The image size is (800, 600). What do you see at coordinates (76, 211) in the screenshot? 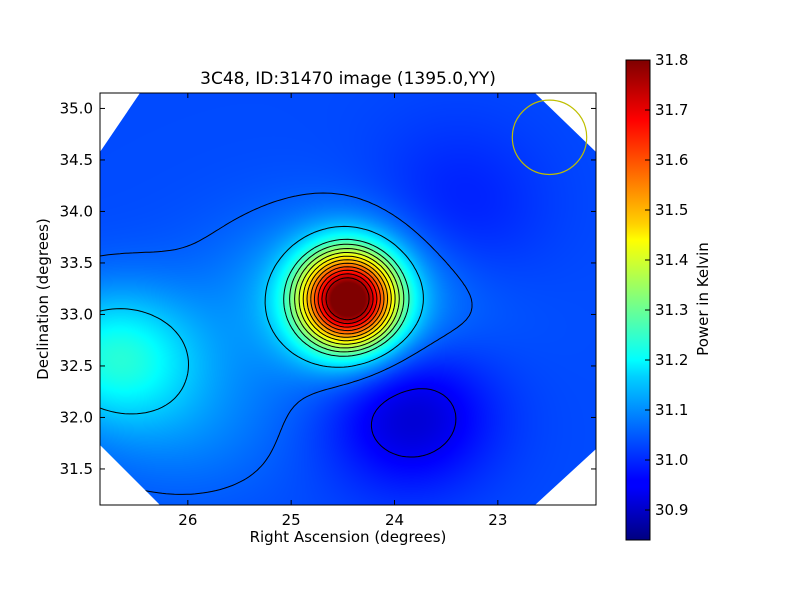
I see `y-tick-label-5: 34.0` at bounding box center [76, 211].